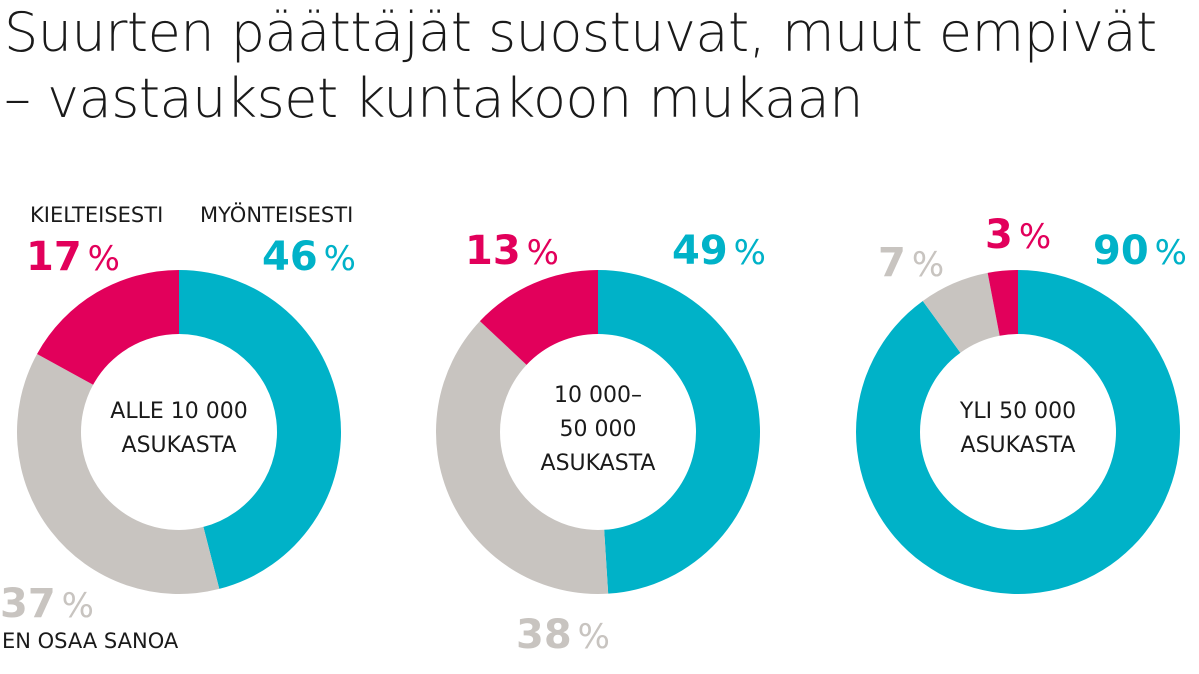 This screenshot has height=674, width=1199. I want to click on value-label-myonteisesti-chart-2: 49%, so click(719, 251).